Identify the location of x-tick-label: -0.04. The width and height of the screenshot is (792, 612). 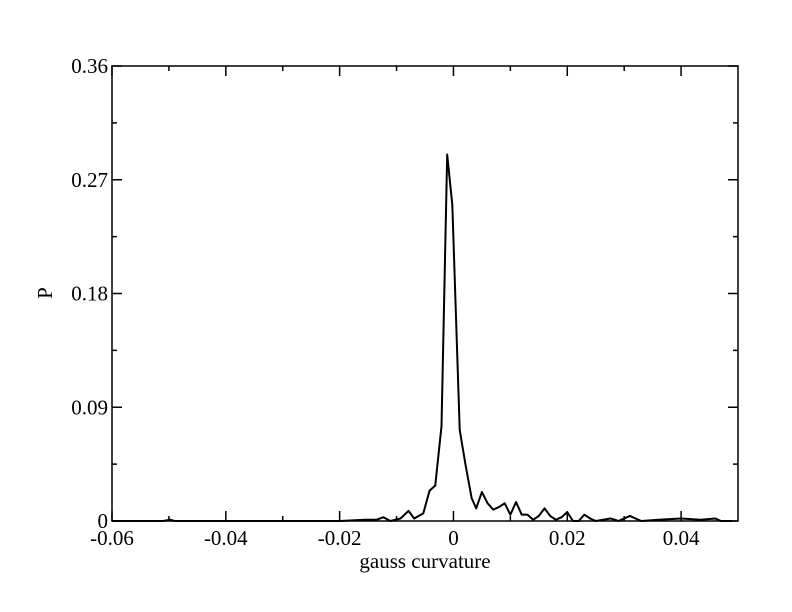
(226, 538).